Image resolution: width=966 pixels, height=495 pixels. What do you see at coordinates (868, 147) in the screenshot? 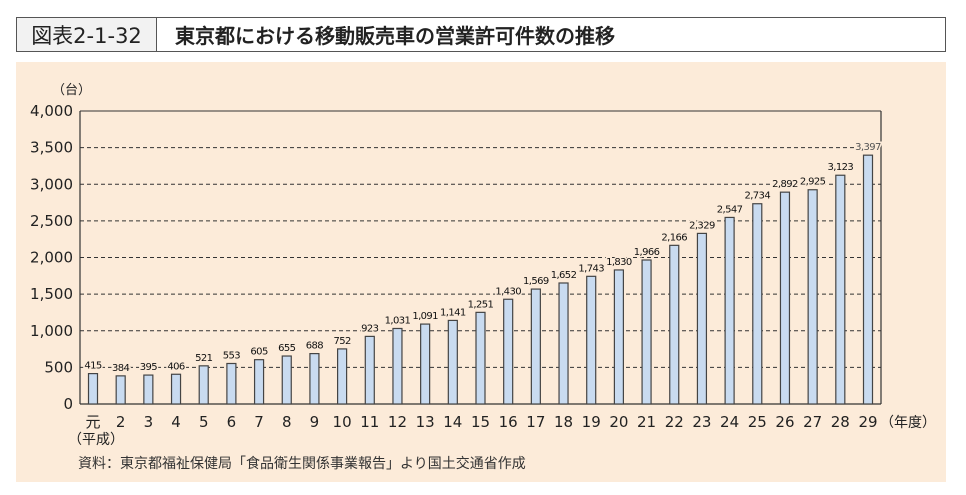
I see `data-label: 3,397` at bounding box center [868, 147].